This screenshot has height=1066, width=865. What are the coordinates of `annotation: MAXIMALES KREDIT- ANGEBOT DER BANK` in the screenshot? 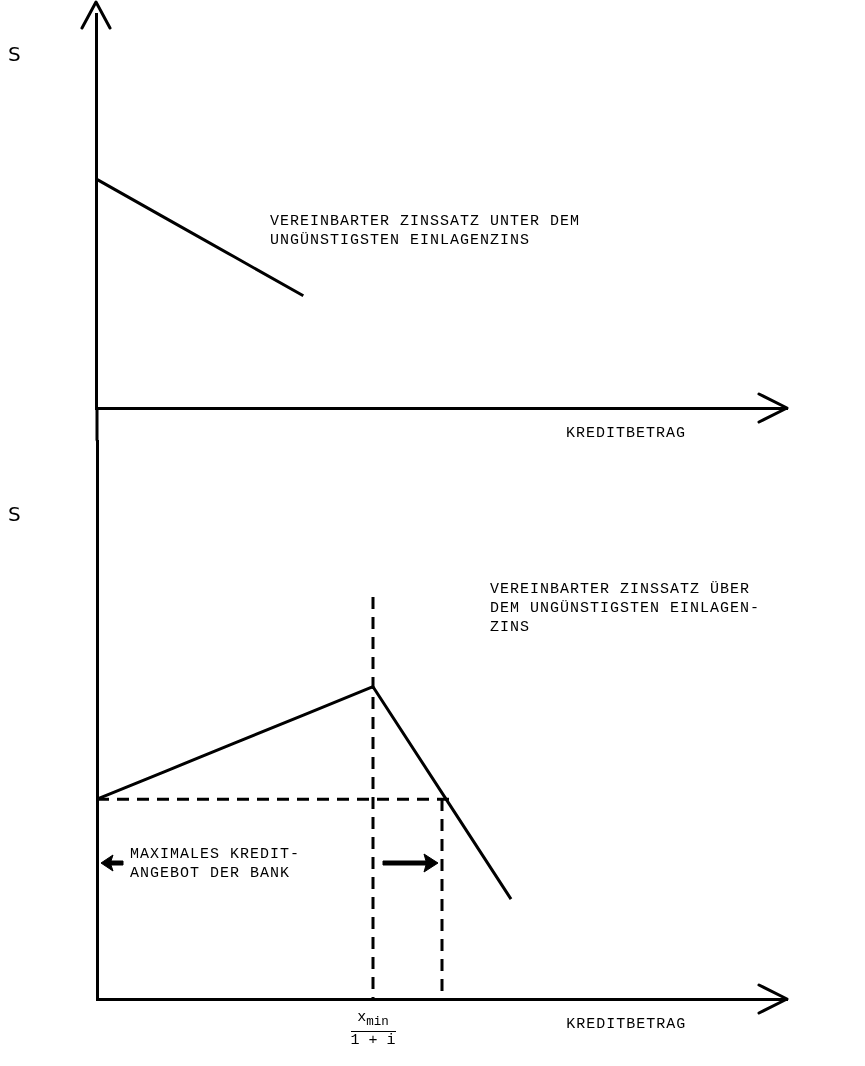 It's located at (215, 864).